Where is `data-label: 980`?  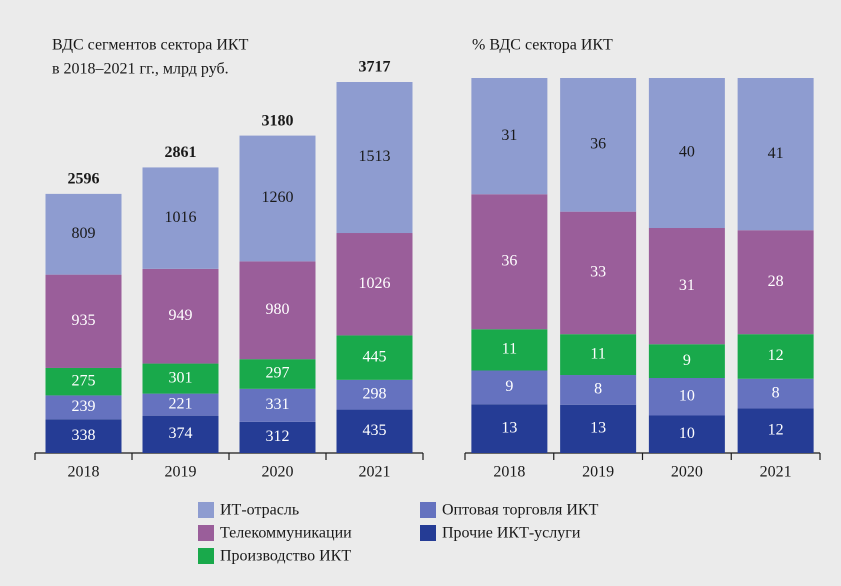 data-label: 980 is located at coordinates (278, 309).